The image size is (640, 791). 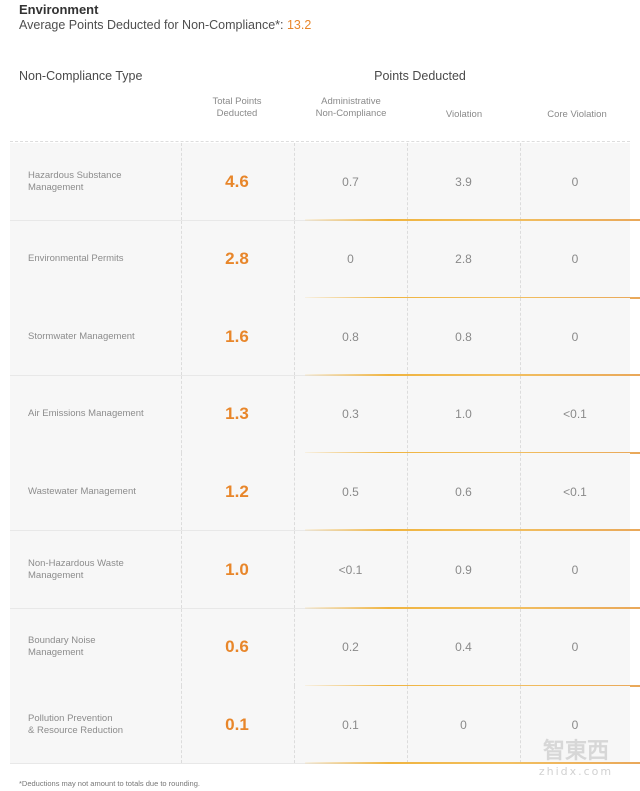 I want to click on violation-cell: 0.4, so click(x=463, y=647).